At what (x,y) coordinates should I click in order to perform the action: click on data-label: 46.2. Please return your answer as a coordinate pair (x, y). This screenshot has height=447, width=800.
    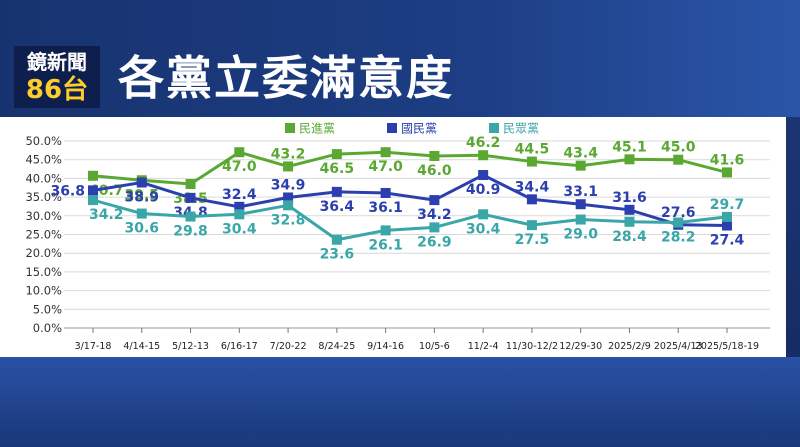
    Looking at the image, I should click on (483, 143).